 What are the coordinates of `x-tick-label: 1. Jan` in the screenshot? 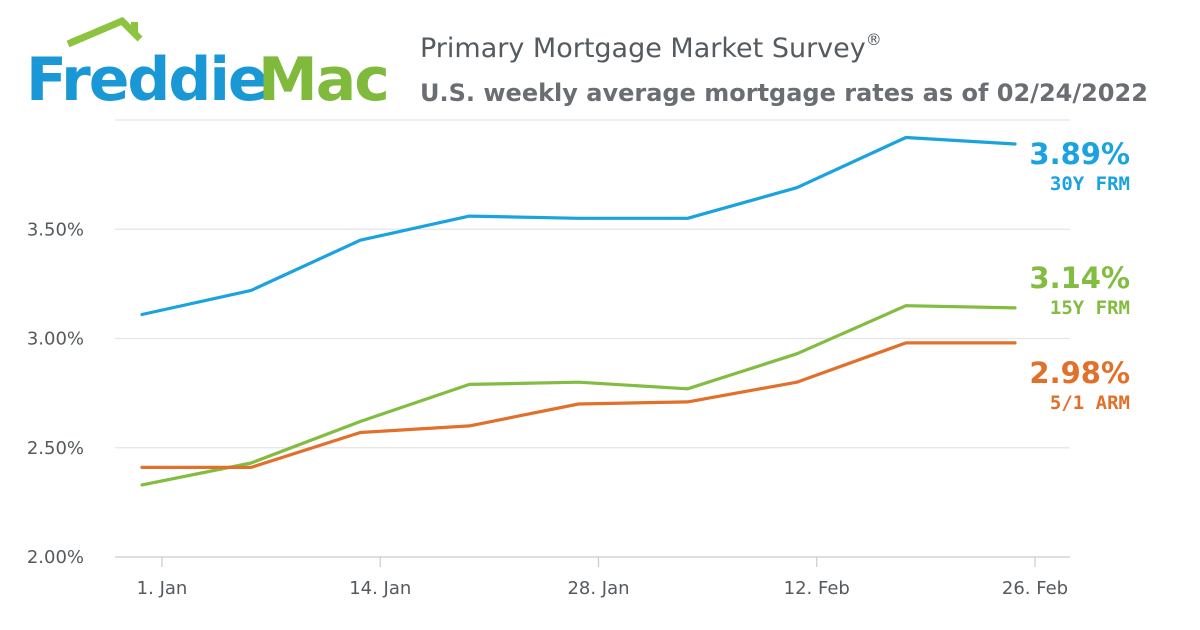 It's located at (162, 588).